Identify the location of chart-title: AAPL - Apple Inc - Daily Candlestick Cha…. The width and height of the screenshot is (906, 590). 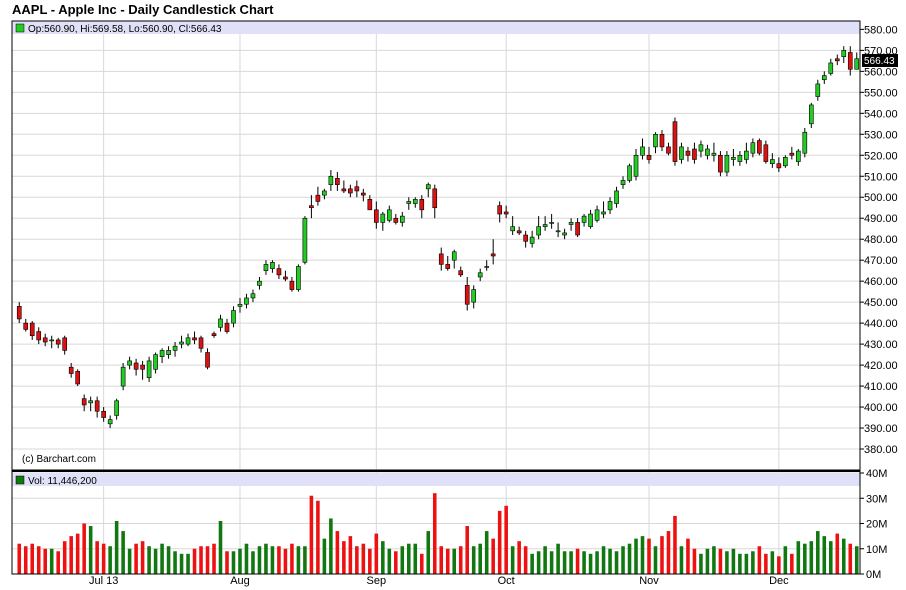
(143, 9).